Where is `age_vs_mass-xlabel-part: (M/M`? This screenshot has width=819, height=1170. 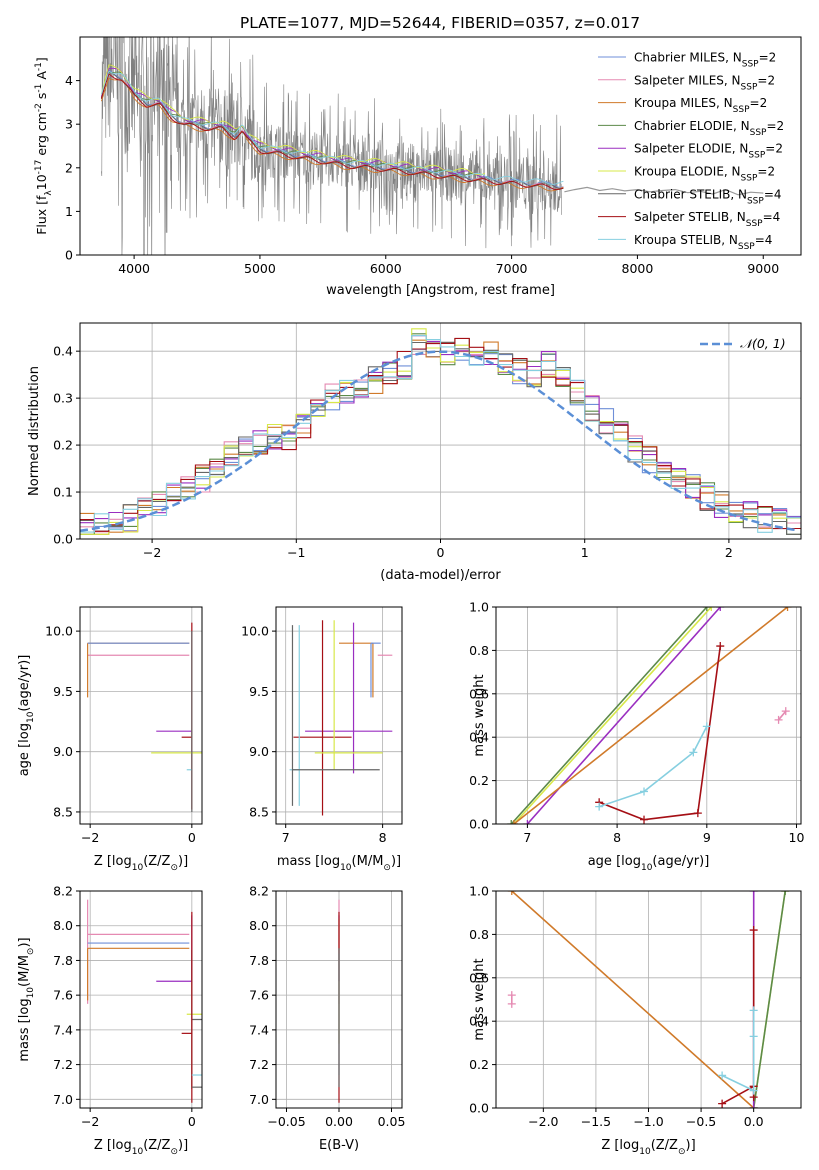 age_vs_mass-xlabel-part: (M/M is located at coordinates (368, 861).